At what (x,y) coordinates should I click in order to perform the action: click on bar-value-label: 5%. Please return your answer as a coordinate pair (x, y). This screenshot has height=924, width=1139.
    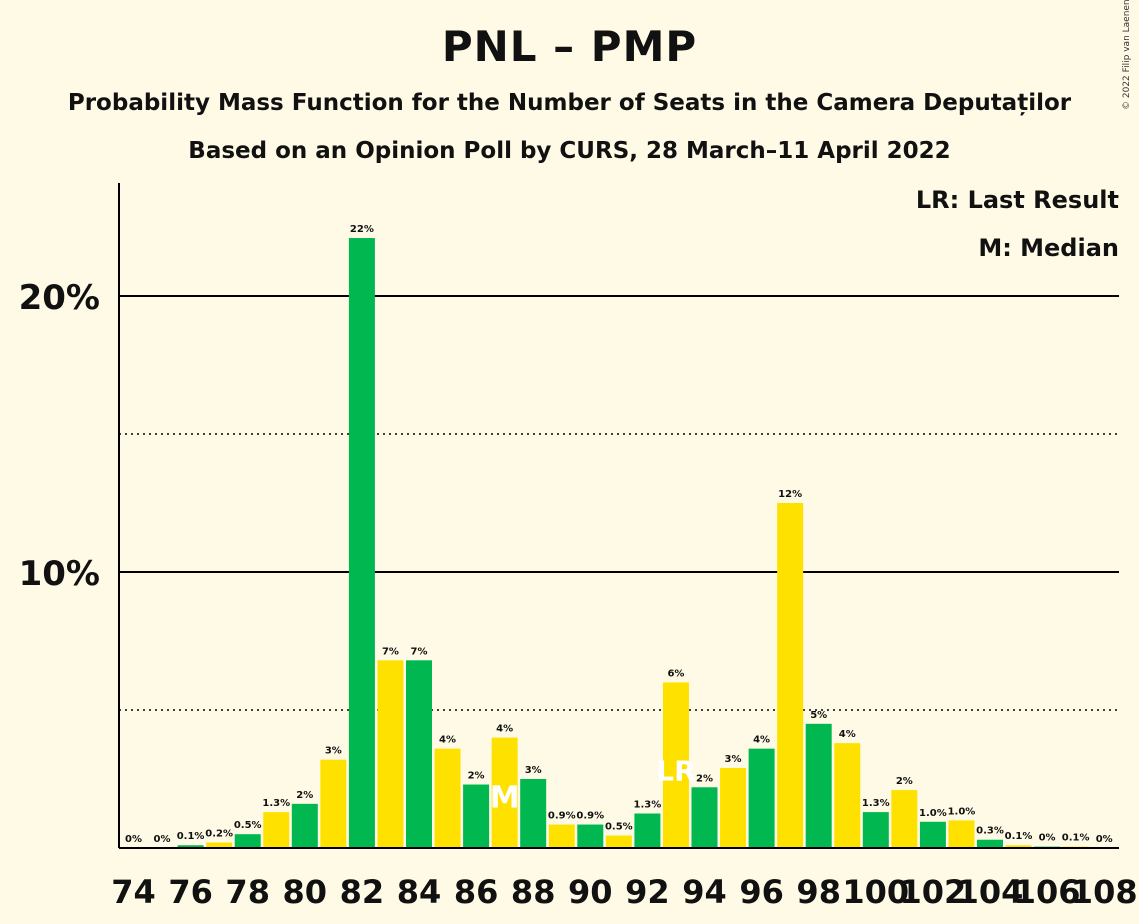
    Looking at the image, I should click on (818, 715).